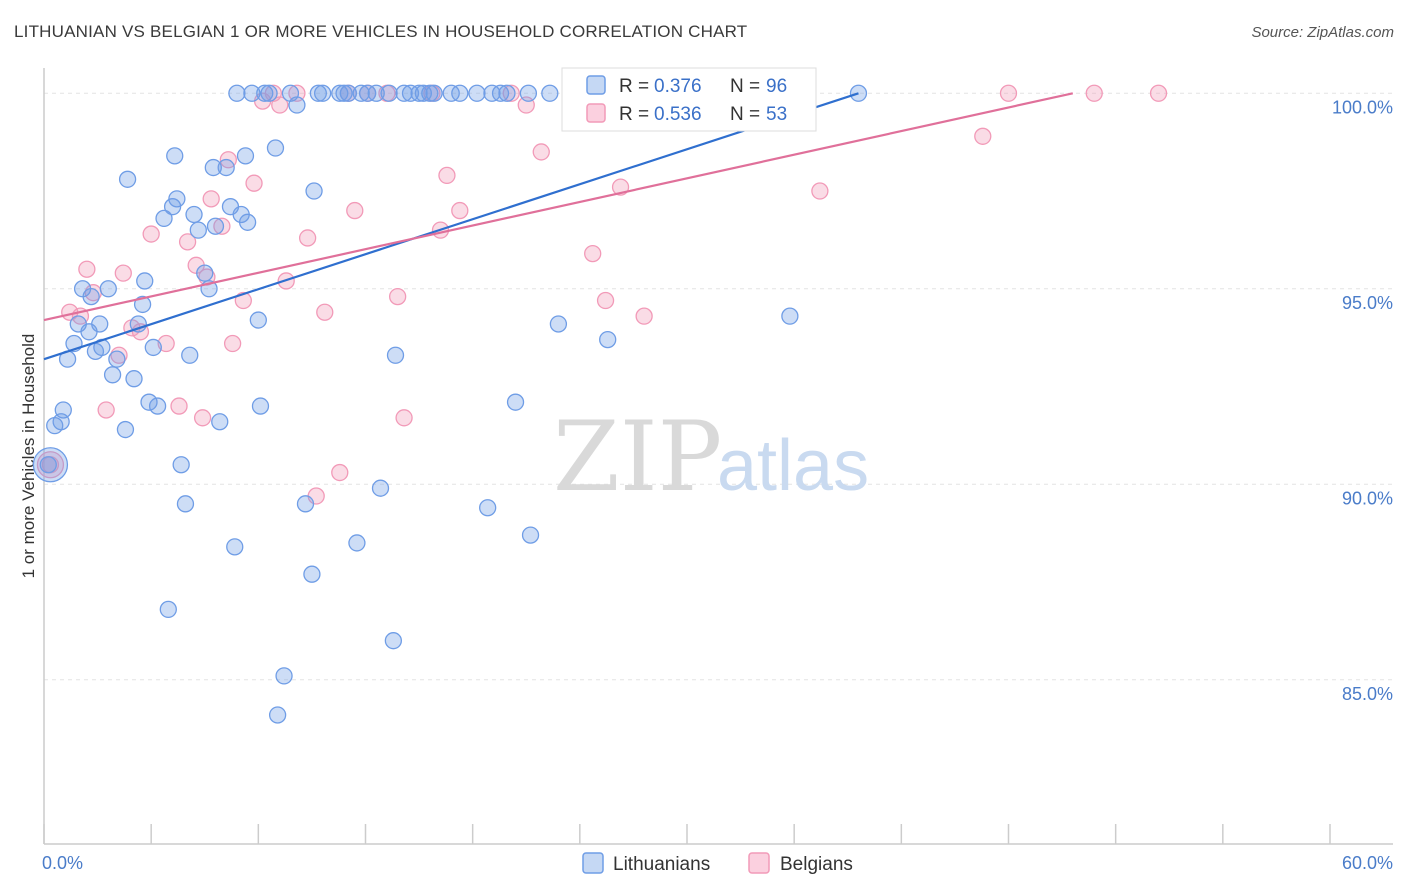 Image resolution: width=1406 pixels, height=892 pixels. I want to click on x-tick-label-max: 60.0%, so click(1367, 863).